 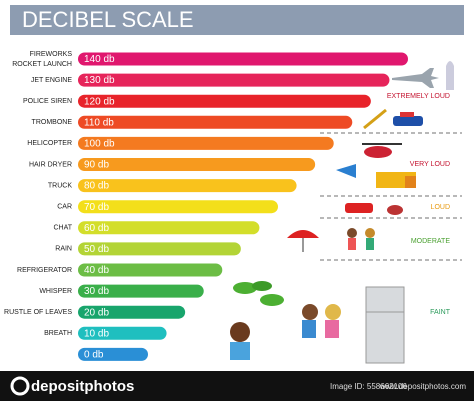 What do you see at coordinates (96, 249) in the screenshot?
I see `value-label: 50 db` at bounding box center [96, 249].